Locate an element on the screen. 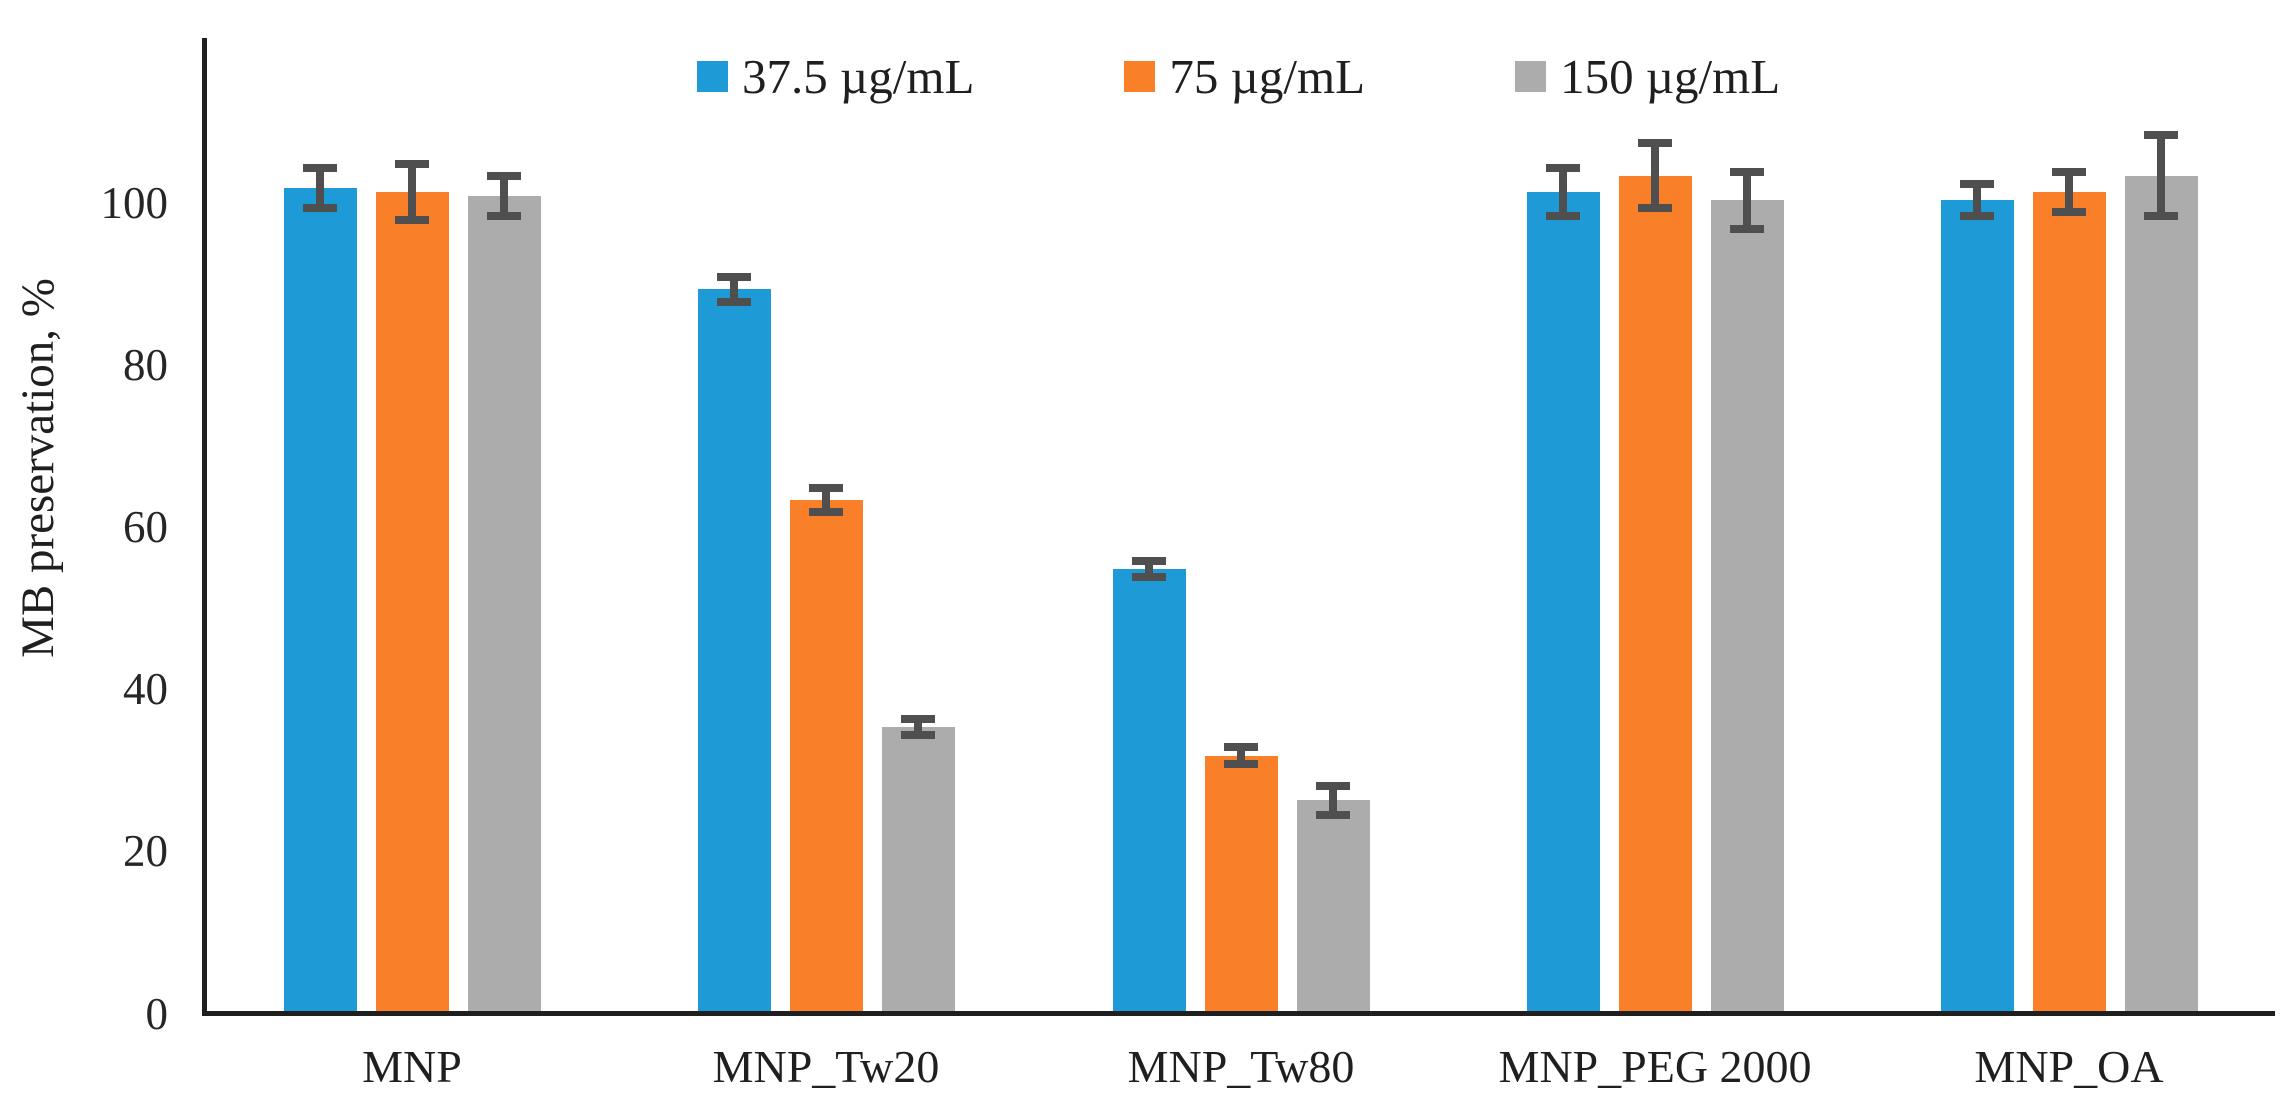 The height and width of the screenshot is (1117, 2290). y-tick-label: 0 is located at coordinates (157, 1013).